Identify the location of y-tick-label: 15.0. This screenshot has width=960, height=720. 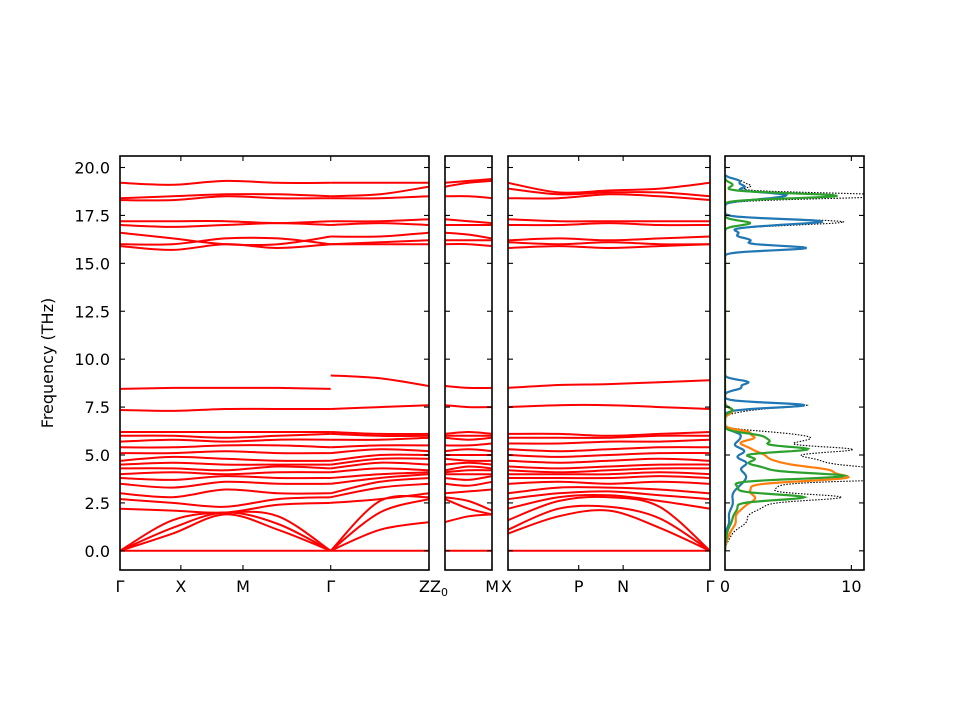
(92, 263).